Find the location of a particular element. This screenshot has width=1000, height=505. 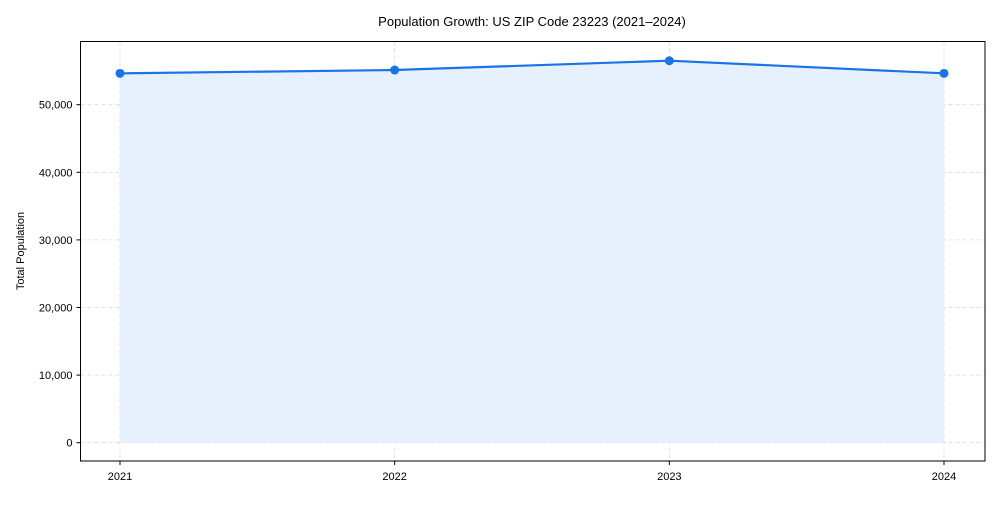

data-line is located at coordinates (532, 67).